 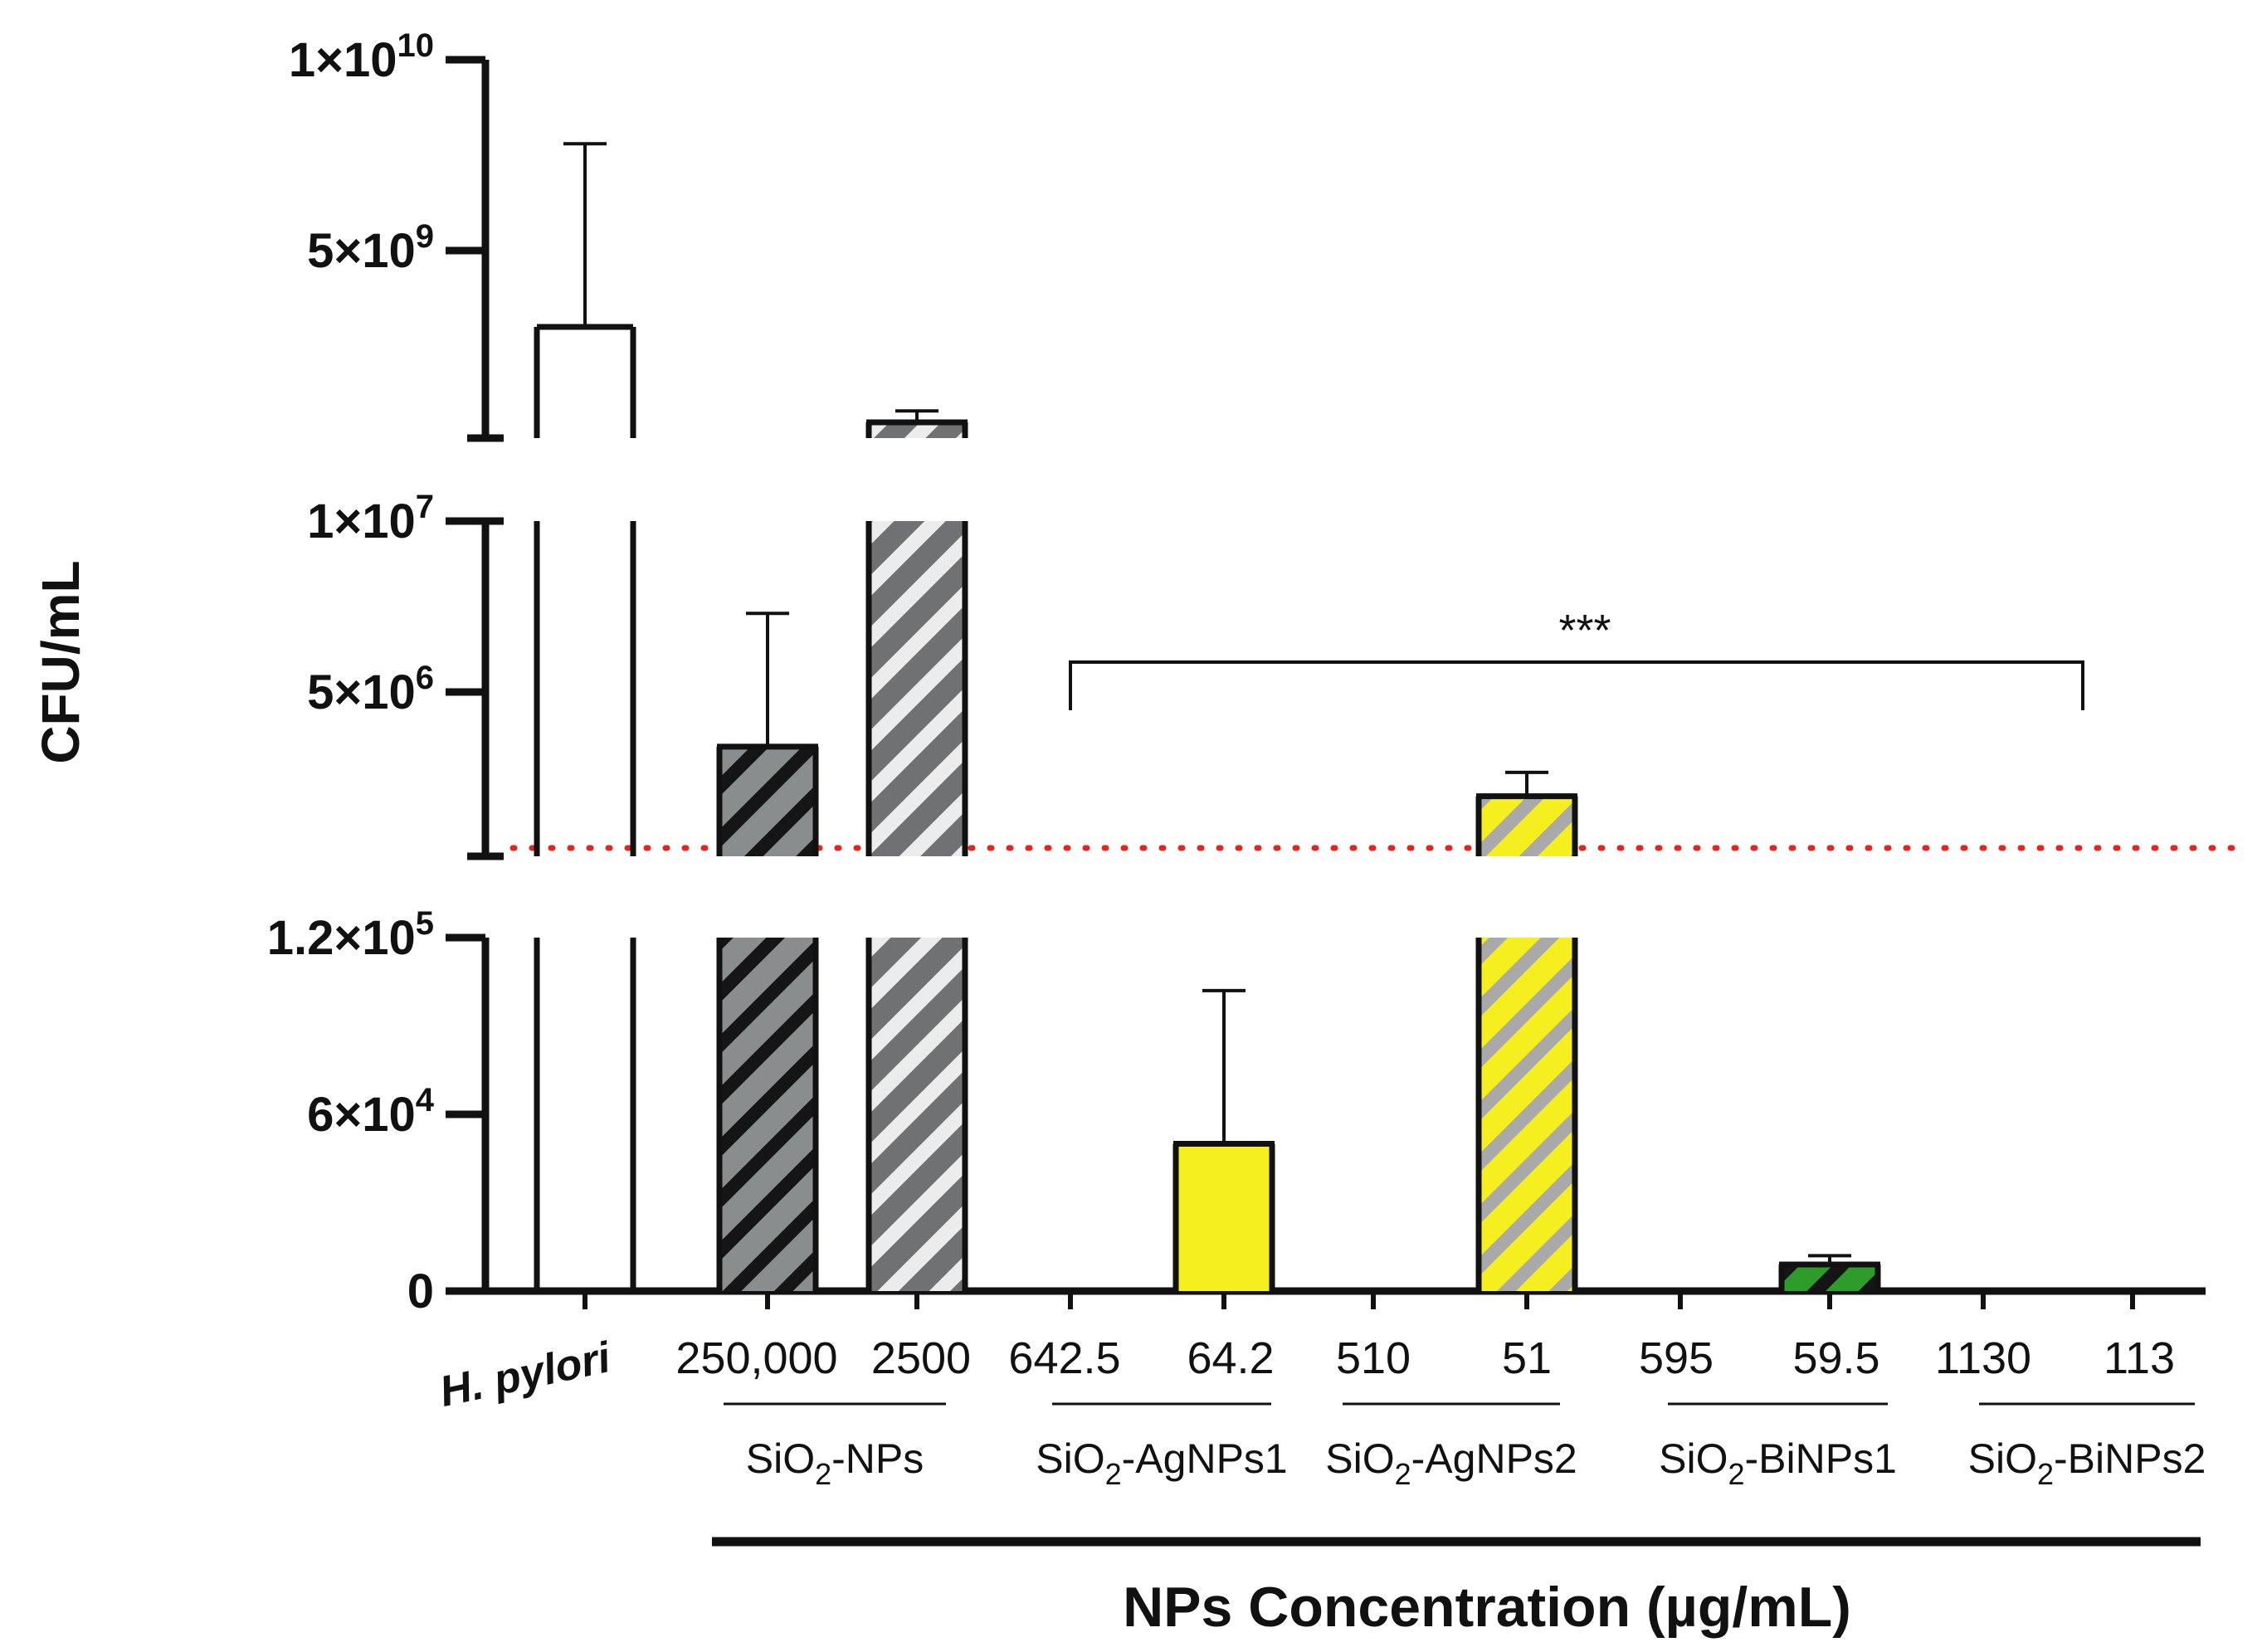 I want to click on x-tick-label: 51, so click(x=1527, y=1358).